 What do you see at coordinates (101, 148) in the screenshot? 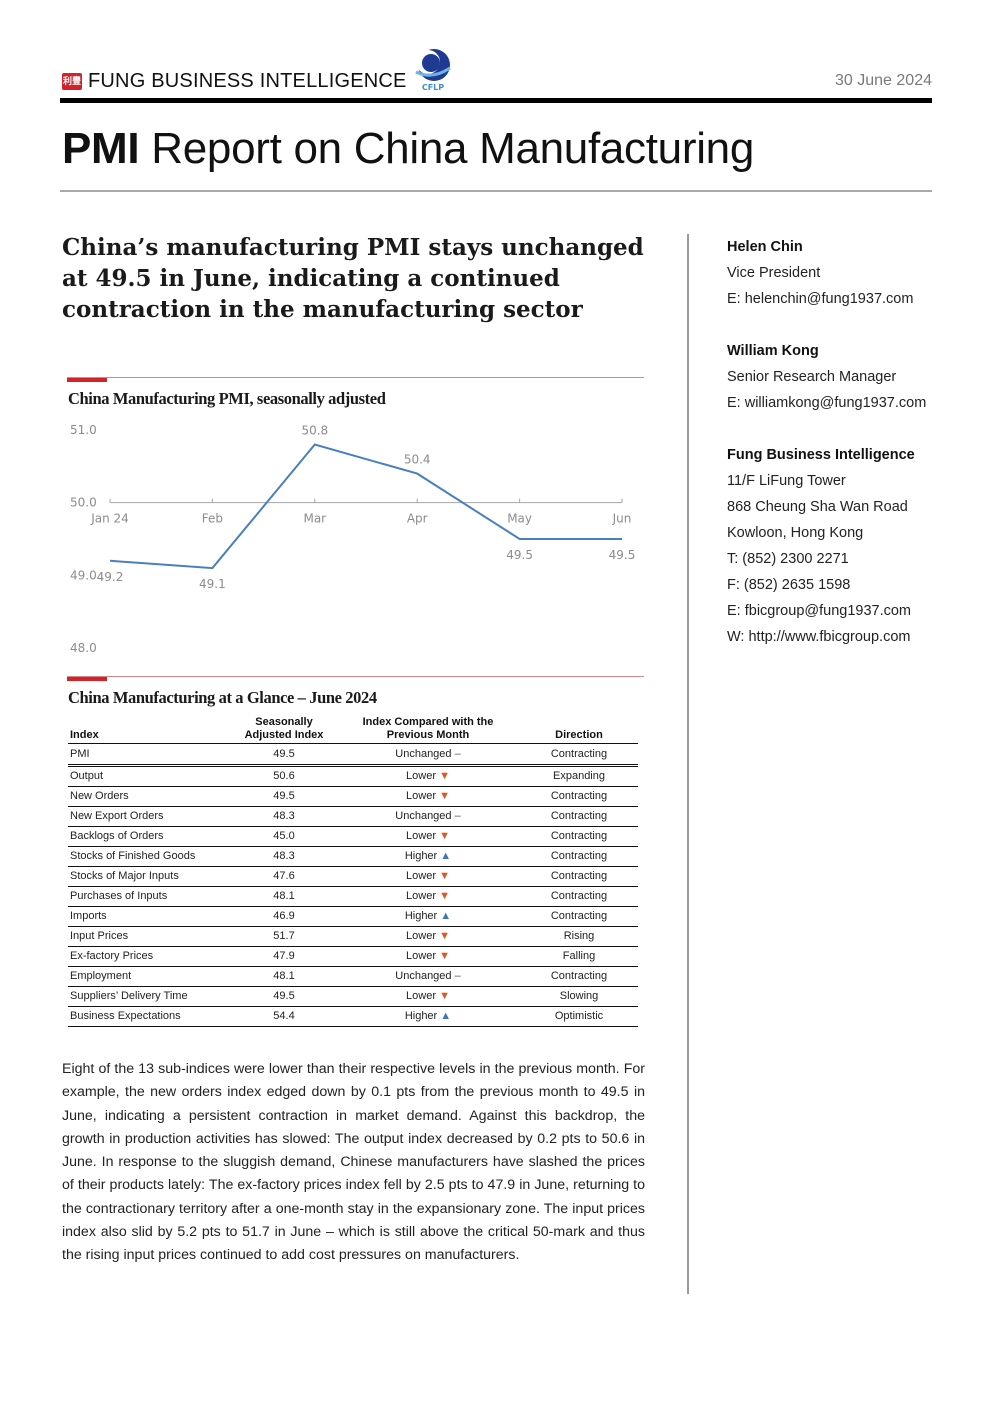
I see `page-title-bold: PMI` at bounding box center [101, 148].